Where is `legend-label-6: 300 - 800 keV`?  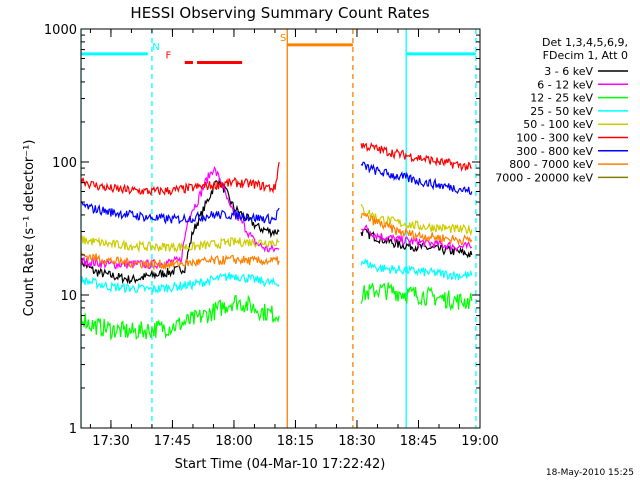
legend-label-6: 300 - 800 keV is located at coordinates (554, 151).